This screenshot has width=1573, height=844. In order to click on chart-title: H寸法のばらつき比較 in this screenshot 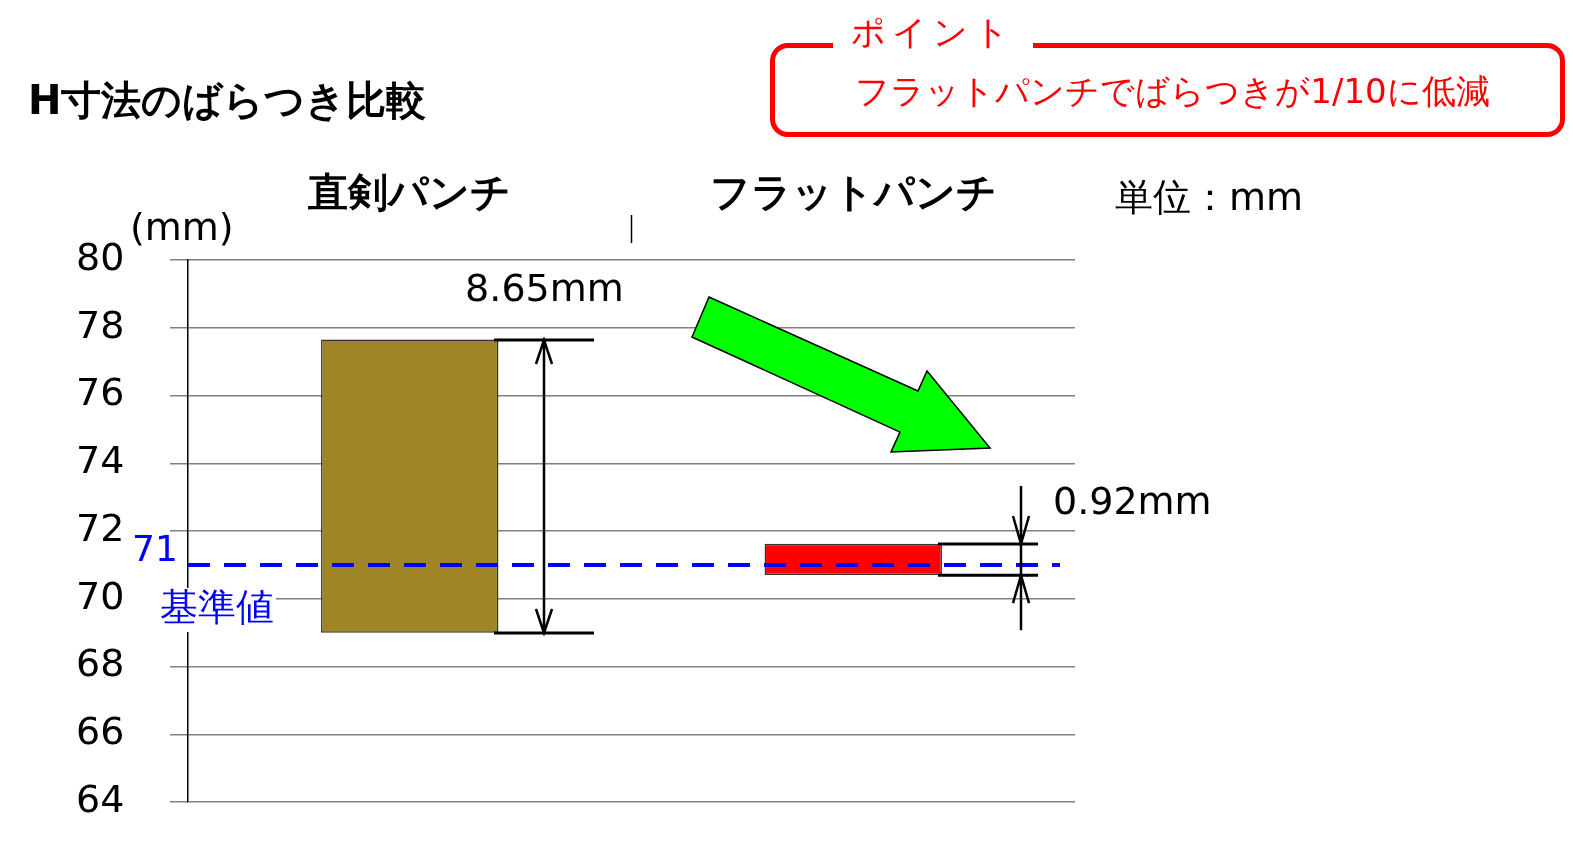, I will do `click(227, 100)`.